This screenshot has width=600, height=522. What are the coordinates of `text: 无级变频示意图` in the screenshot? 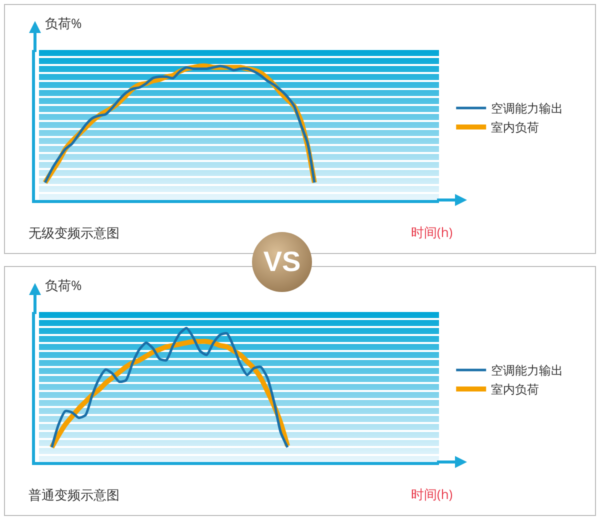 It's located at (74, 233).